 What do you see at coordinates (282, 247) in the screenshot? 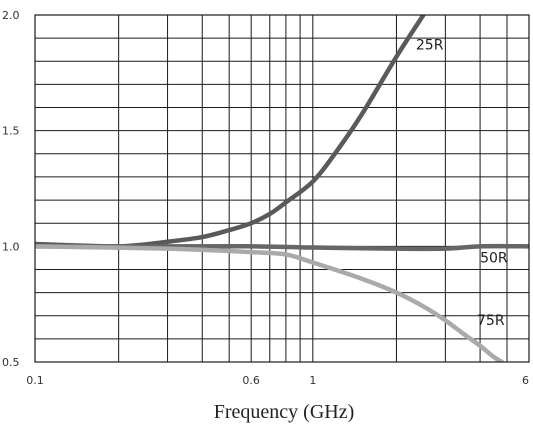
I see `series-line-50R` at bounding box center [282, 247].